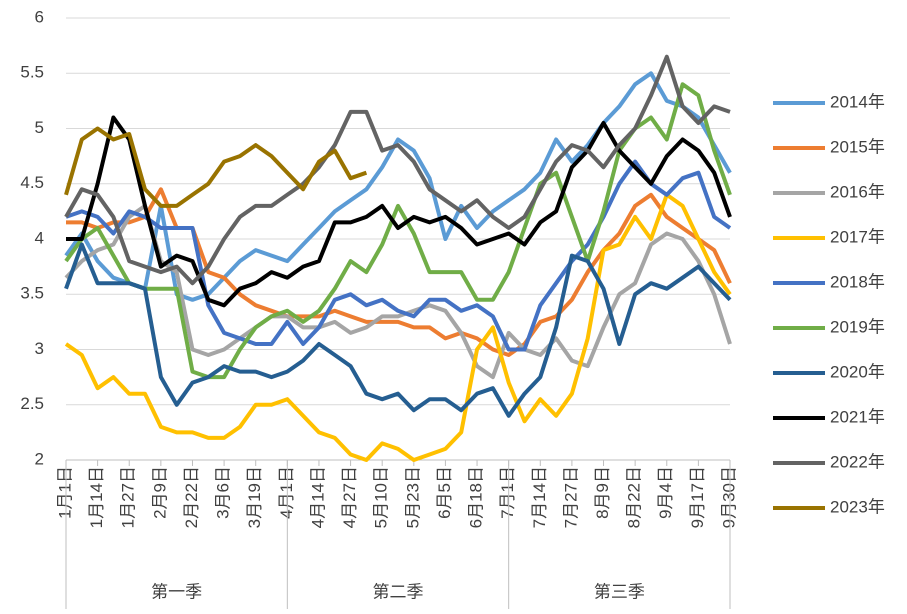 The image size is (907, 614). What do you see at coordinates (64, 492) in the screenshot?
I see `x-tick-label: 1月1日` at bounding box center [64, 492].